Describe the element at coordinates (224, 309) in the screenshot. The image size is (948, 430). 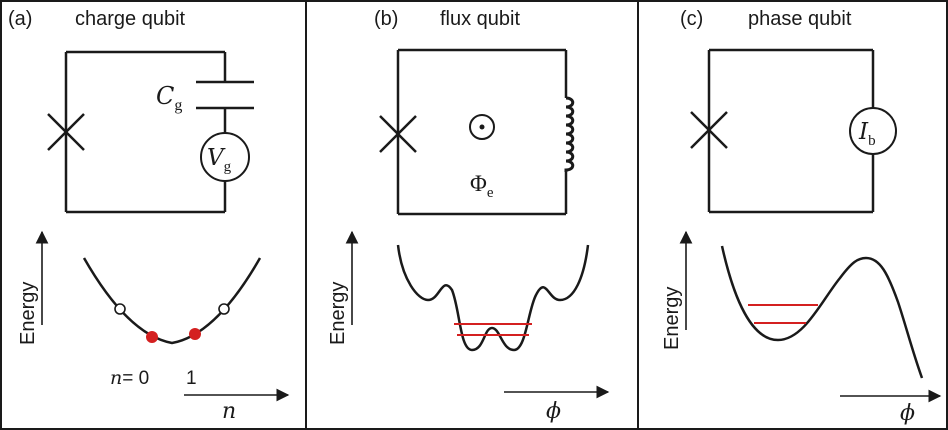
I see `excited-state-dot-right` at that location.